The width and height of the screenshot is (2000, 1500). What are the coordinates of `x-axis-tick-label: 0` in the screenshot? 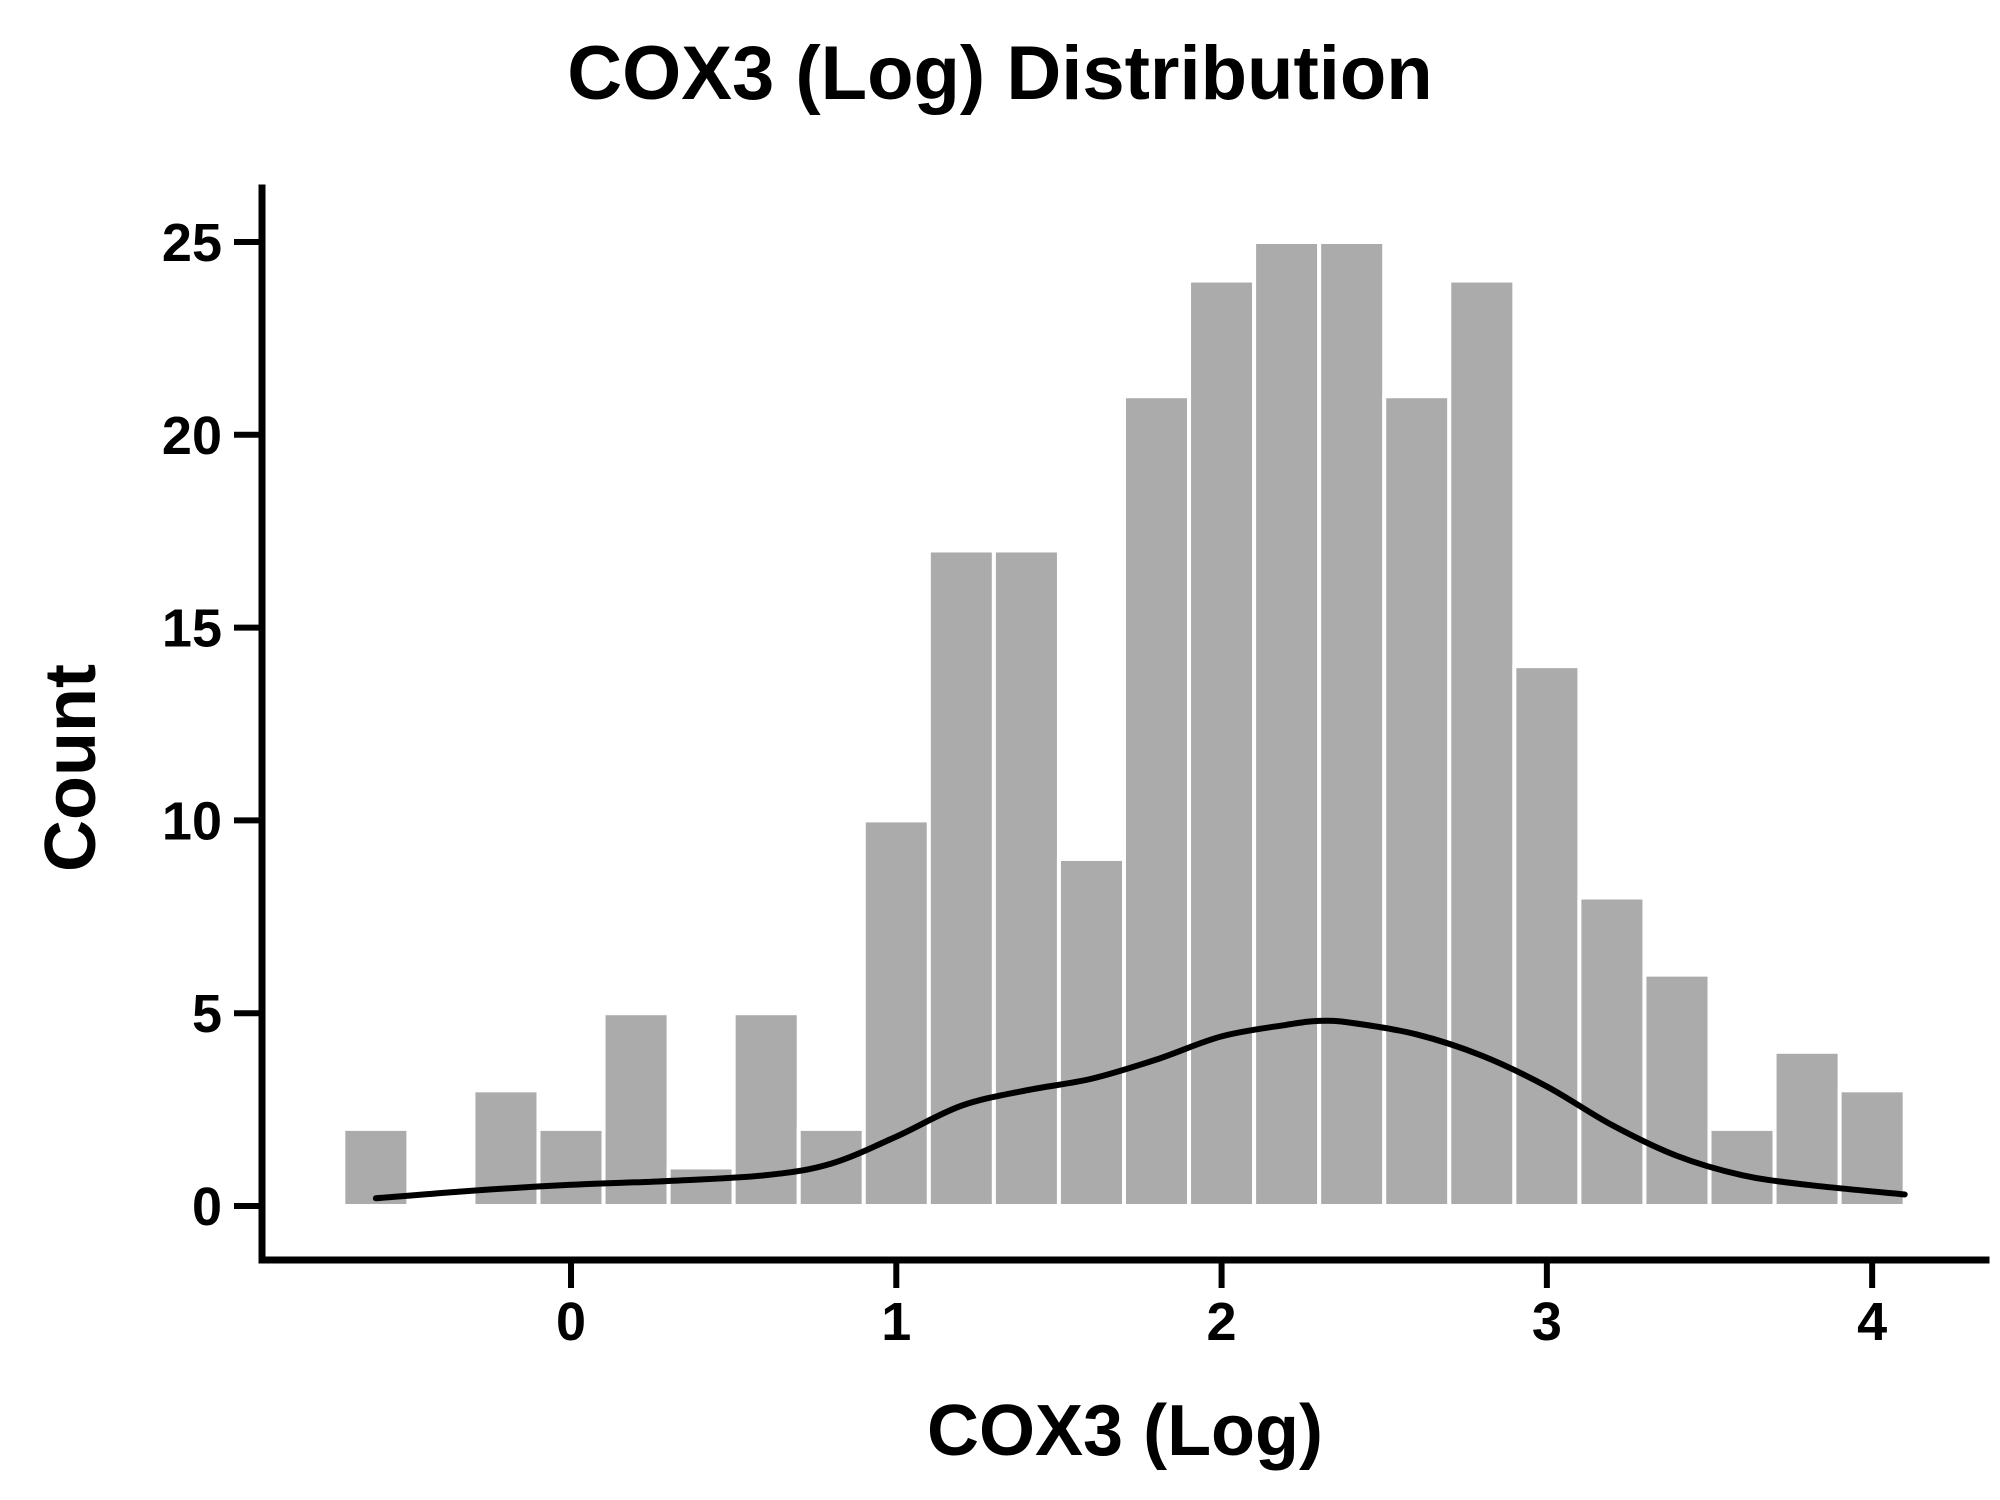 It's located at (571, 1322).